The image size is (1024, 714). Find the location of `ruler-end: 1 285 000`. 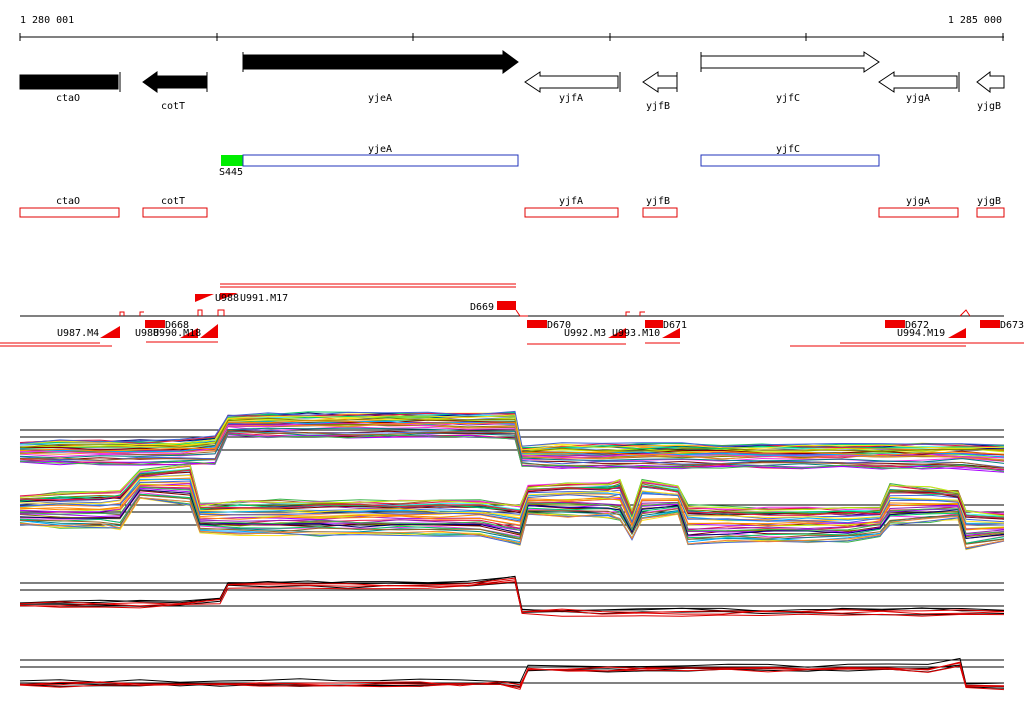

ruler-end: 1 285 000 is located at coordinates (975, 20).